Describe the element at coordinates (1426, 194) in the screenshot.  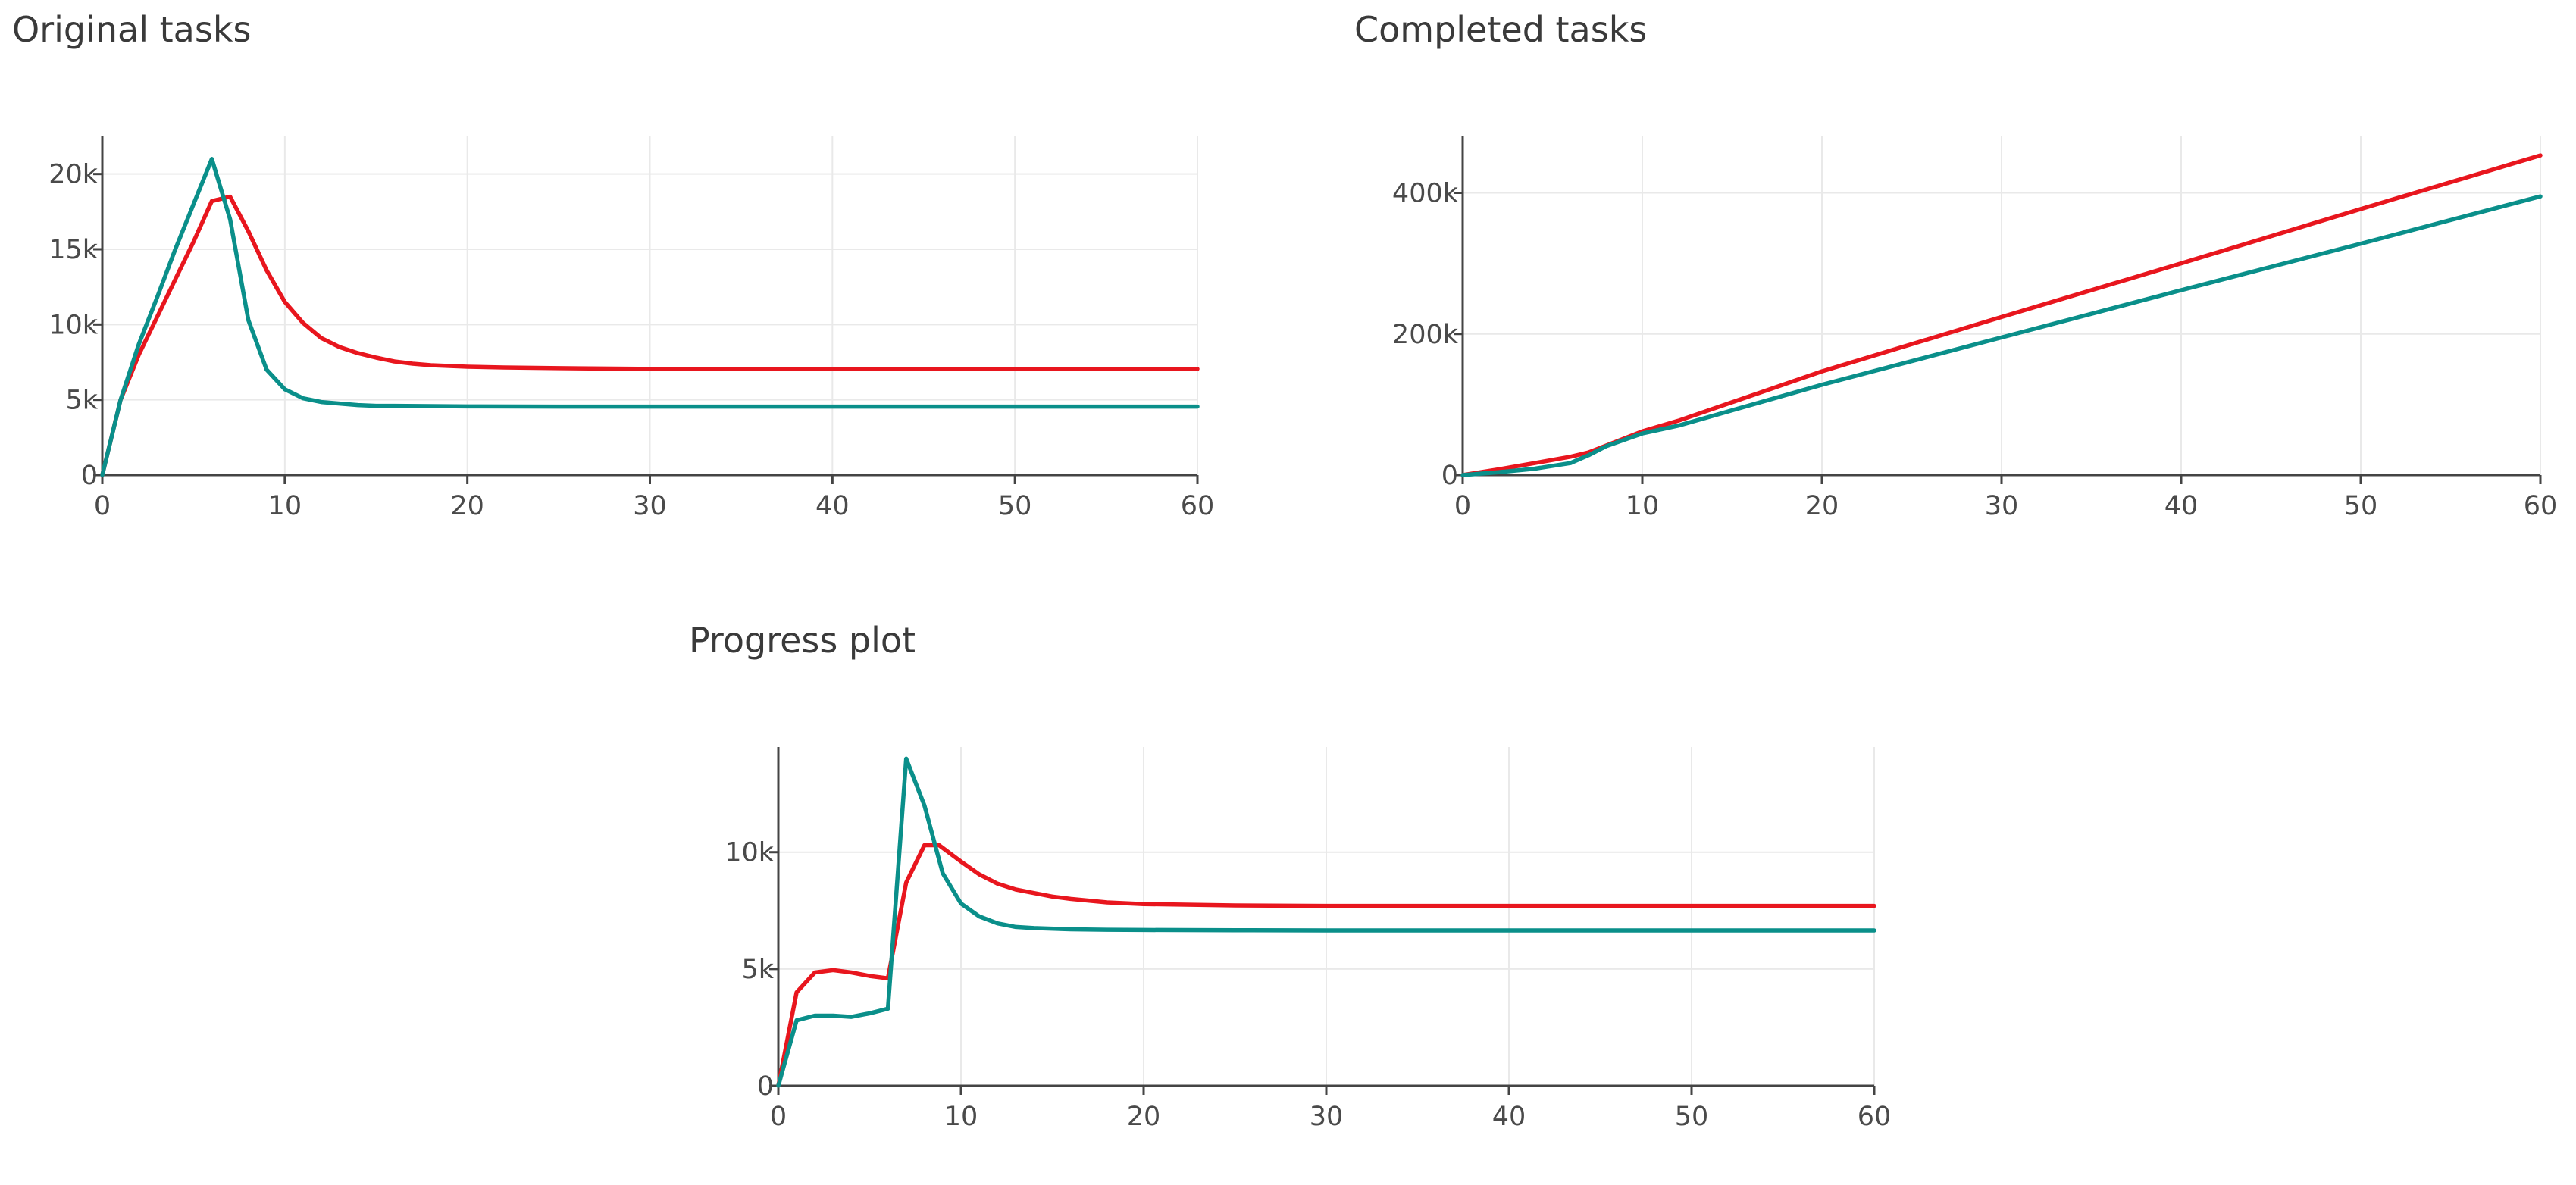
I see `y-tick-label: 400k` at that location.